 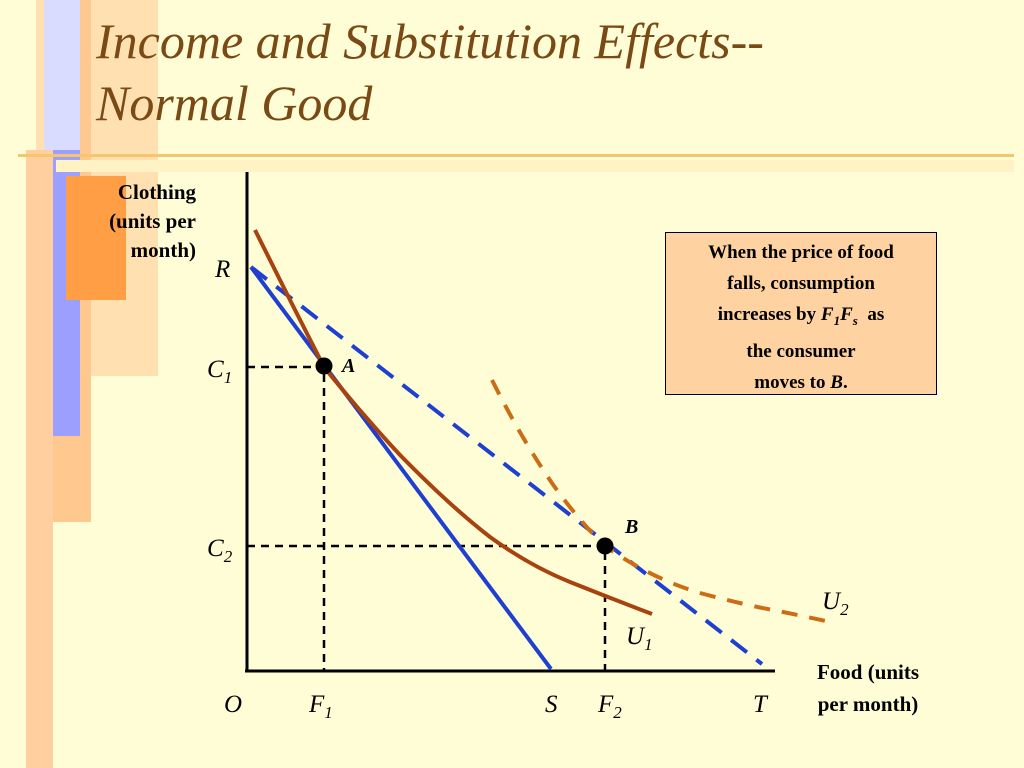 I want to click on label-c1-base: C, so click(x=215, y=369).